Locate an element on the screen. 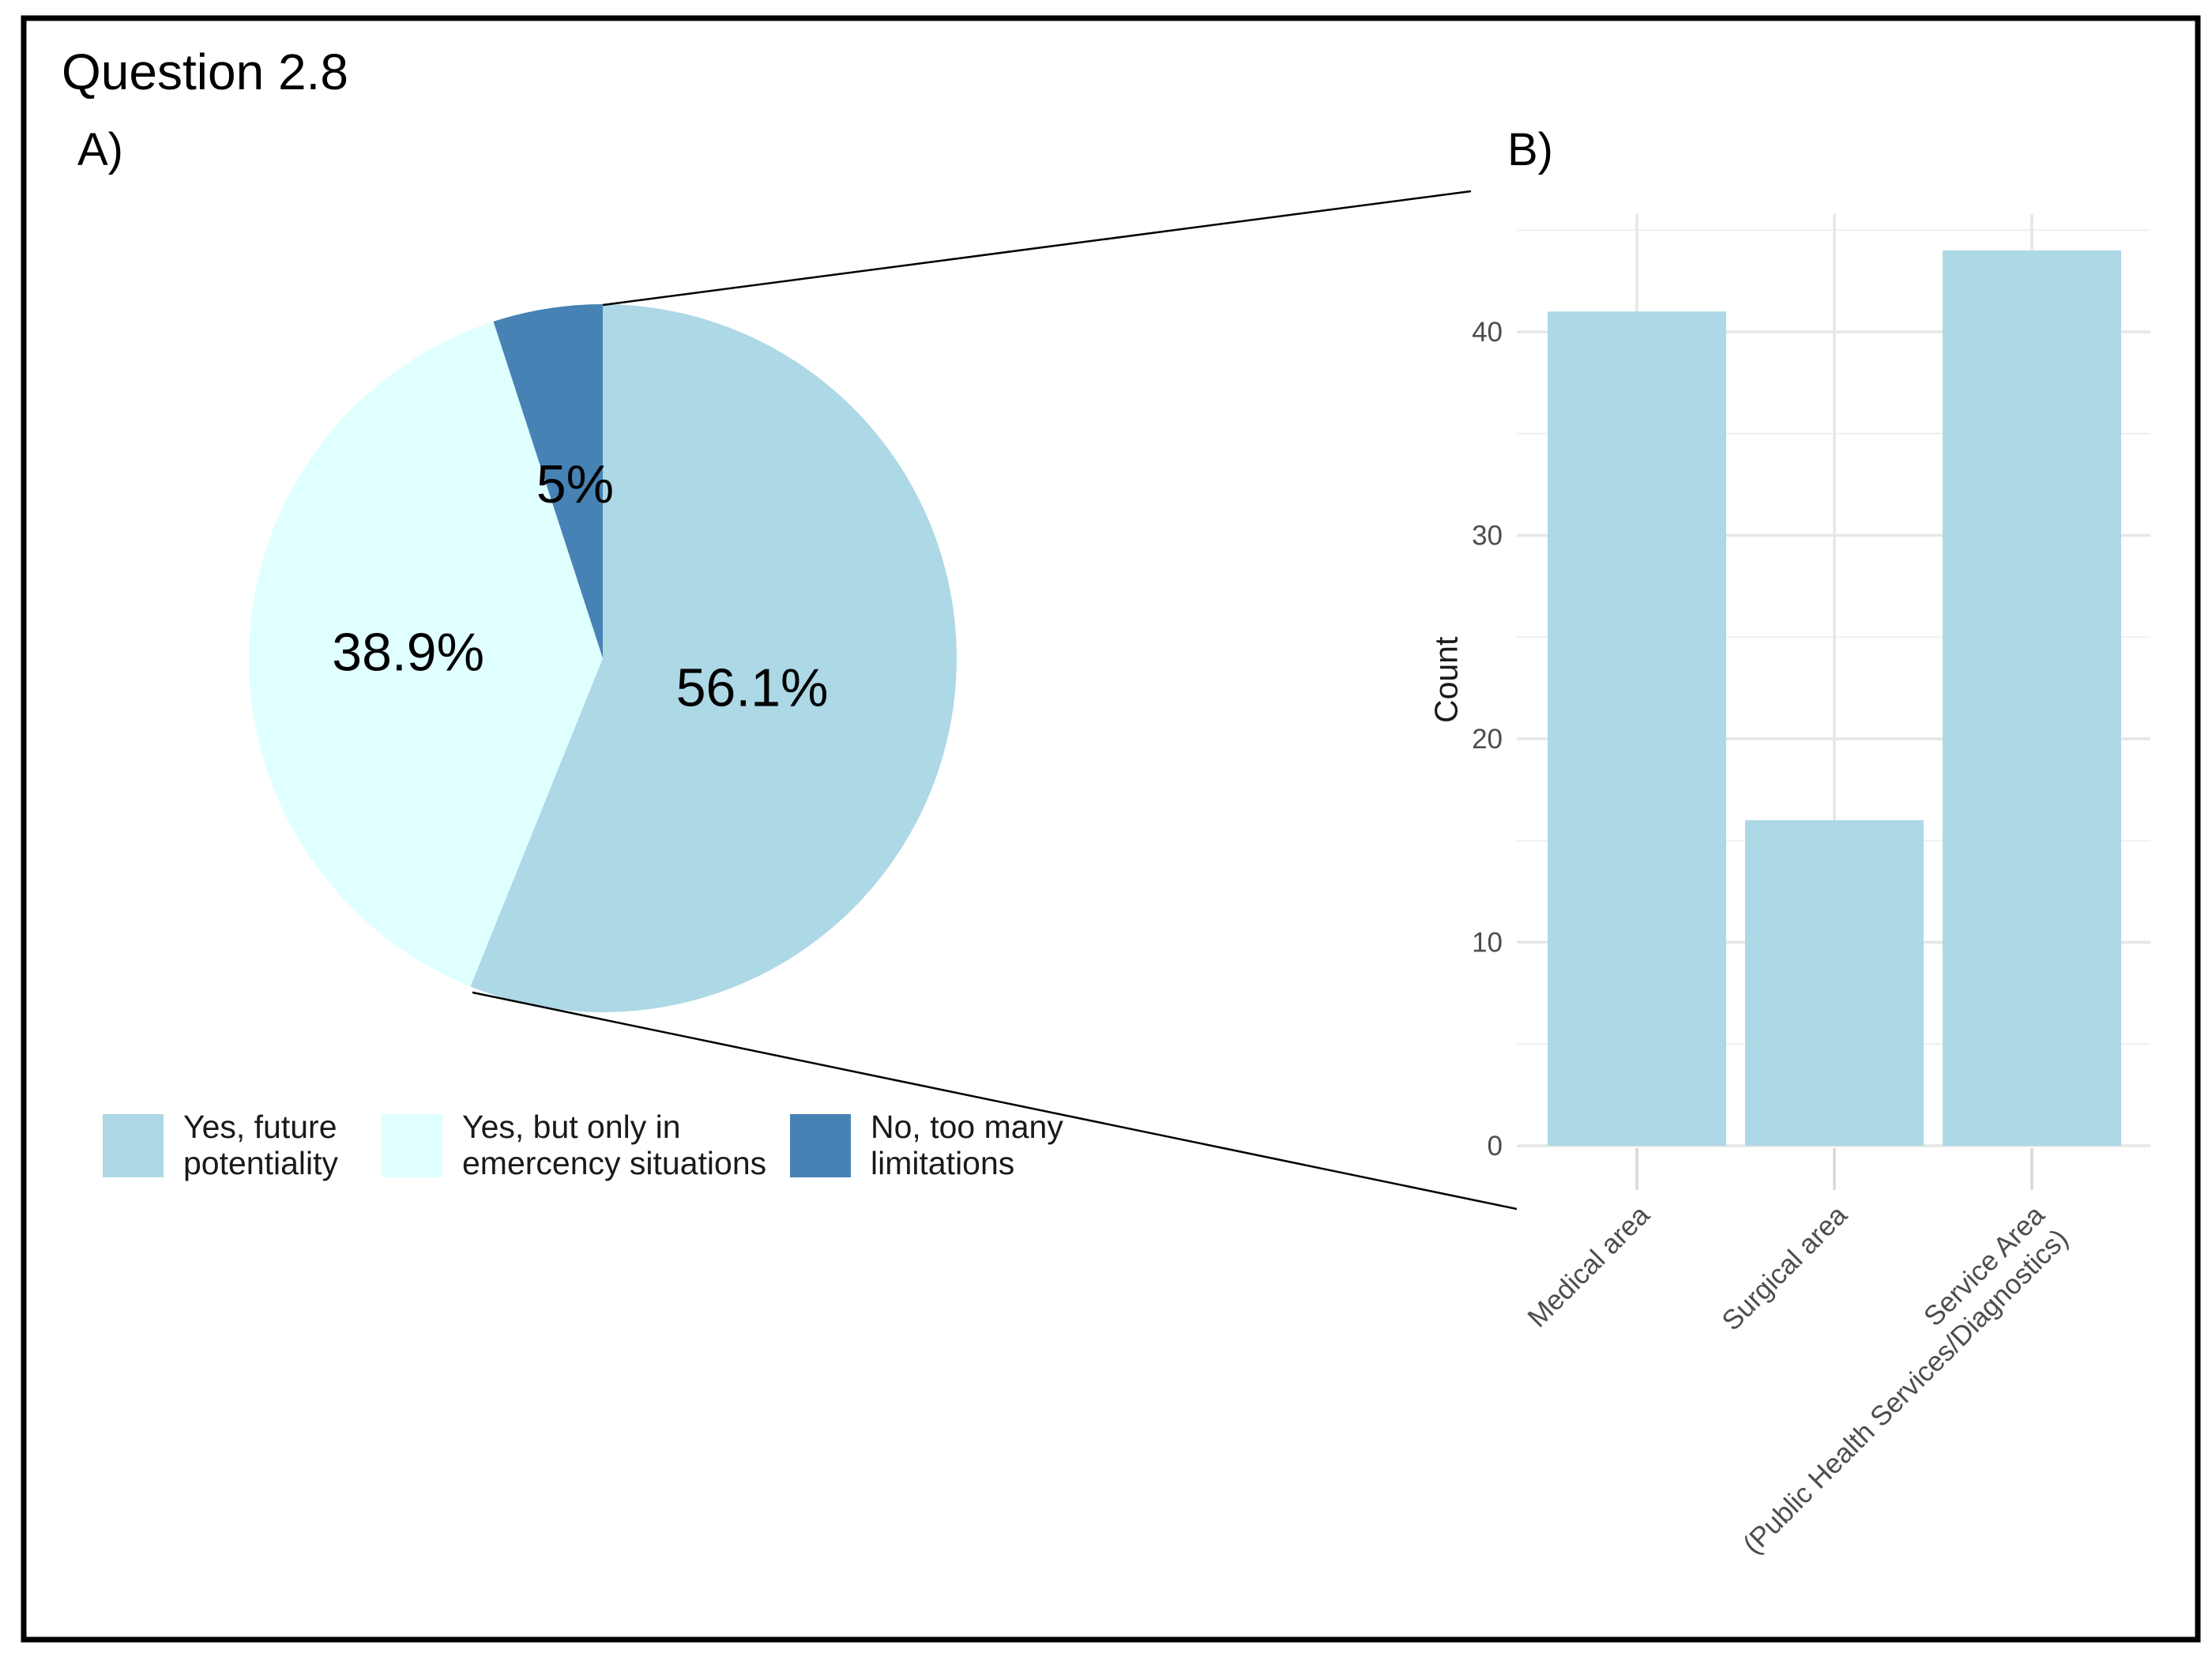 Image resolution: width=2212 pixels, height=1657 pixels. pie-label: 38.9% is located at coordinates (408, 653).